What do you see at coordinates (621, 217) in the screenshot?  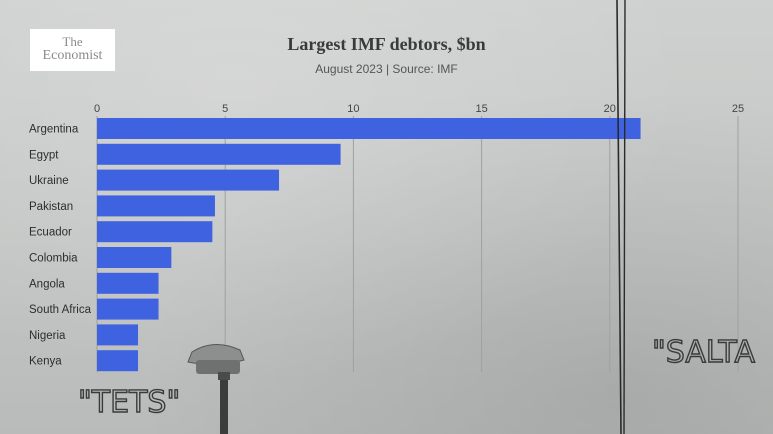 I see `cable` at bounding box center [621, 217].